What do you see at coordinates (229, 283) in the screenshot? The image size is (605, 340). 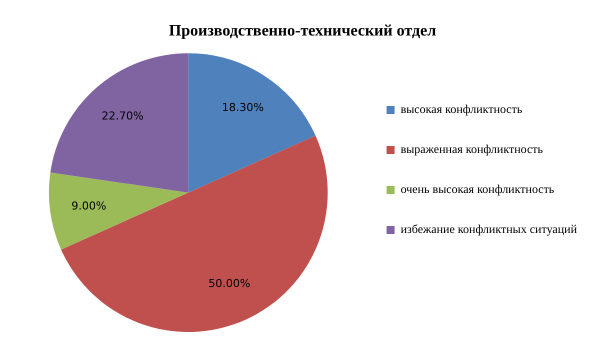 I see `data-label: 50.00%` at bounding box center [229, 283].